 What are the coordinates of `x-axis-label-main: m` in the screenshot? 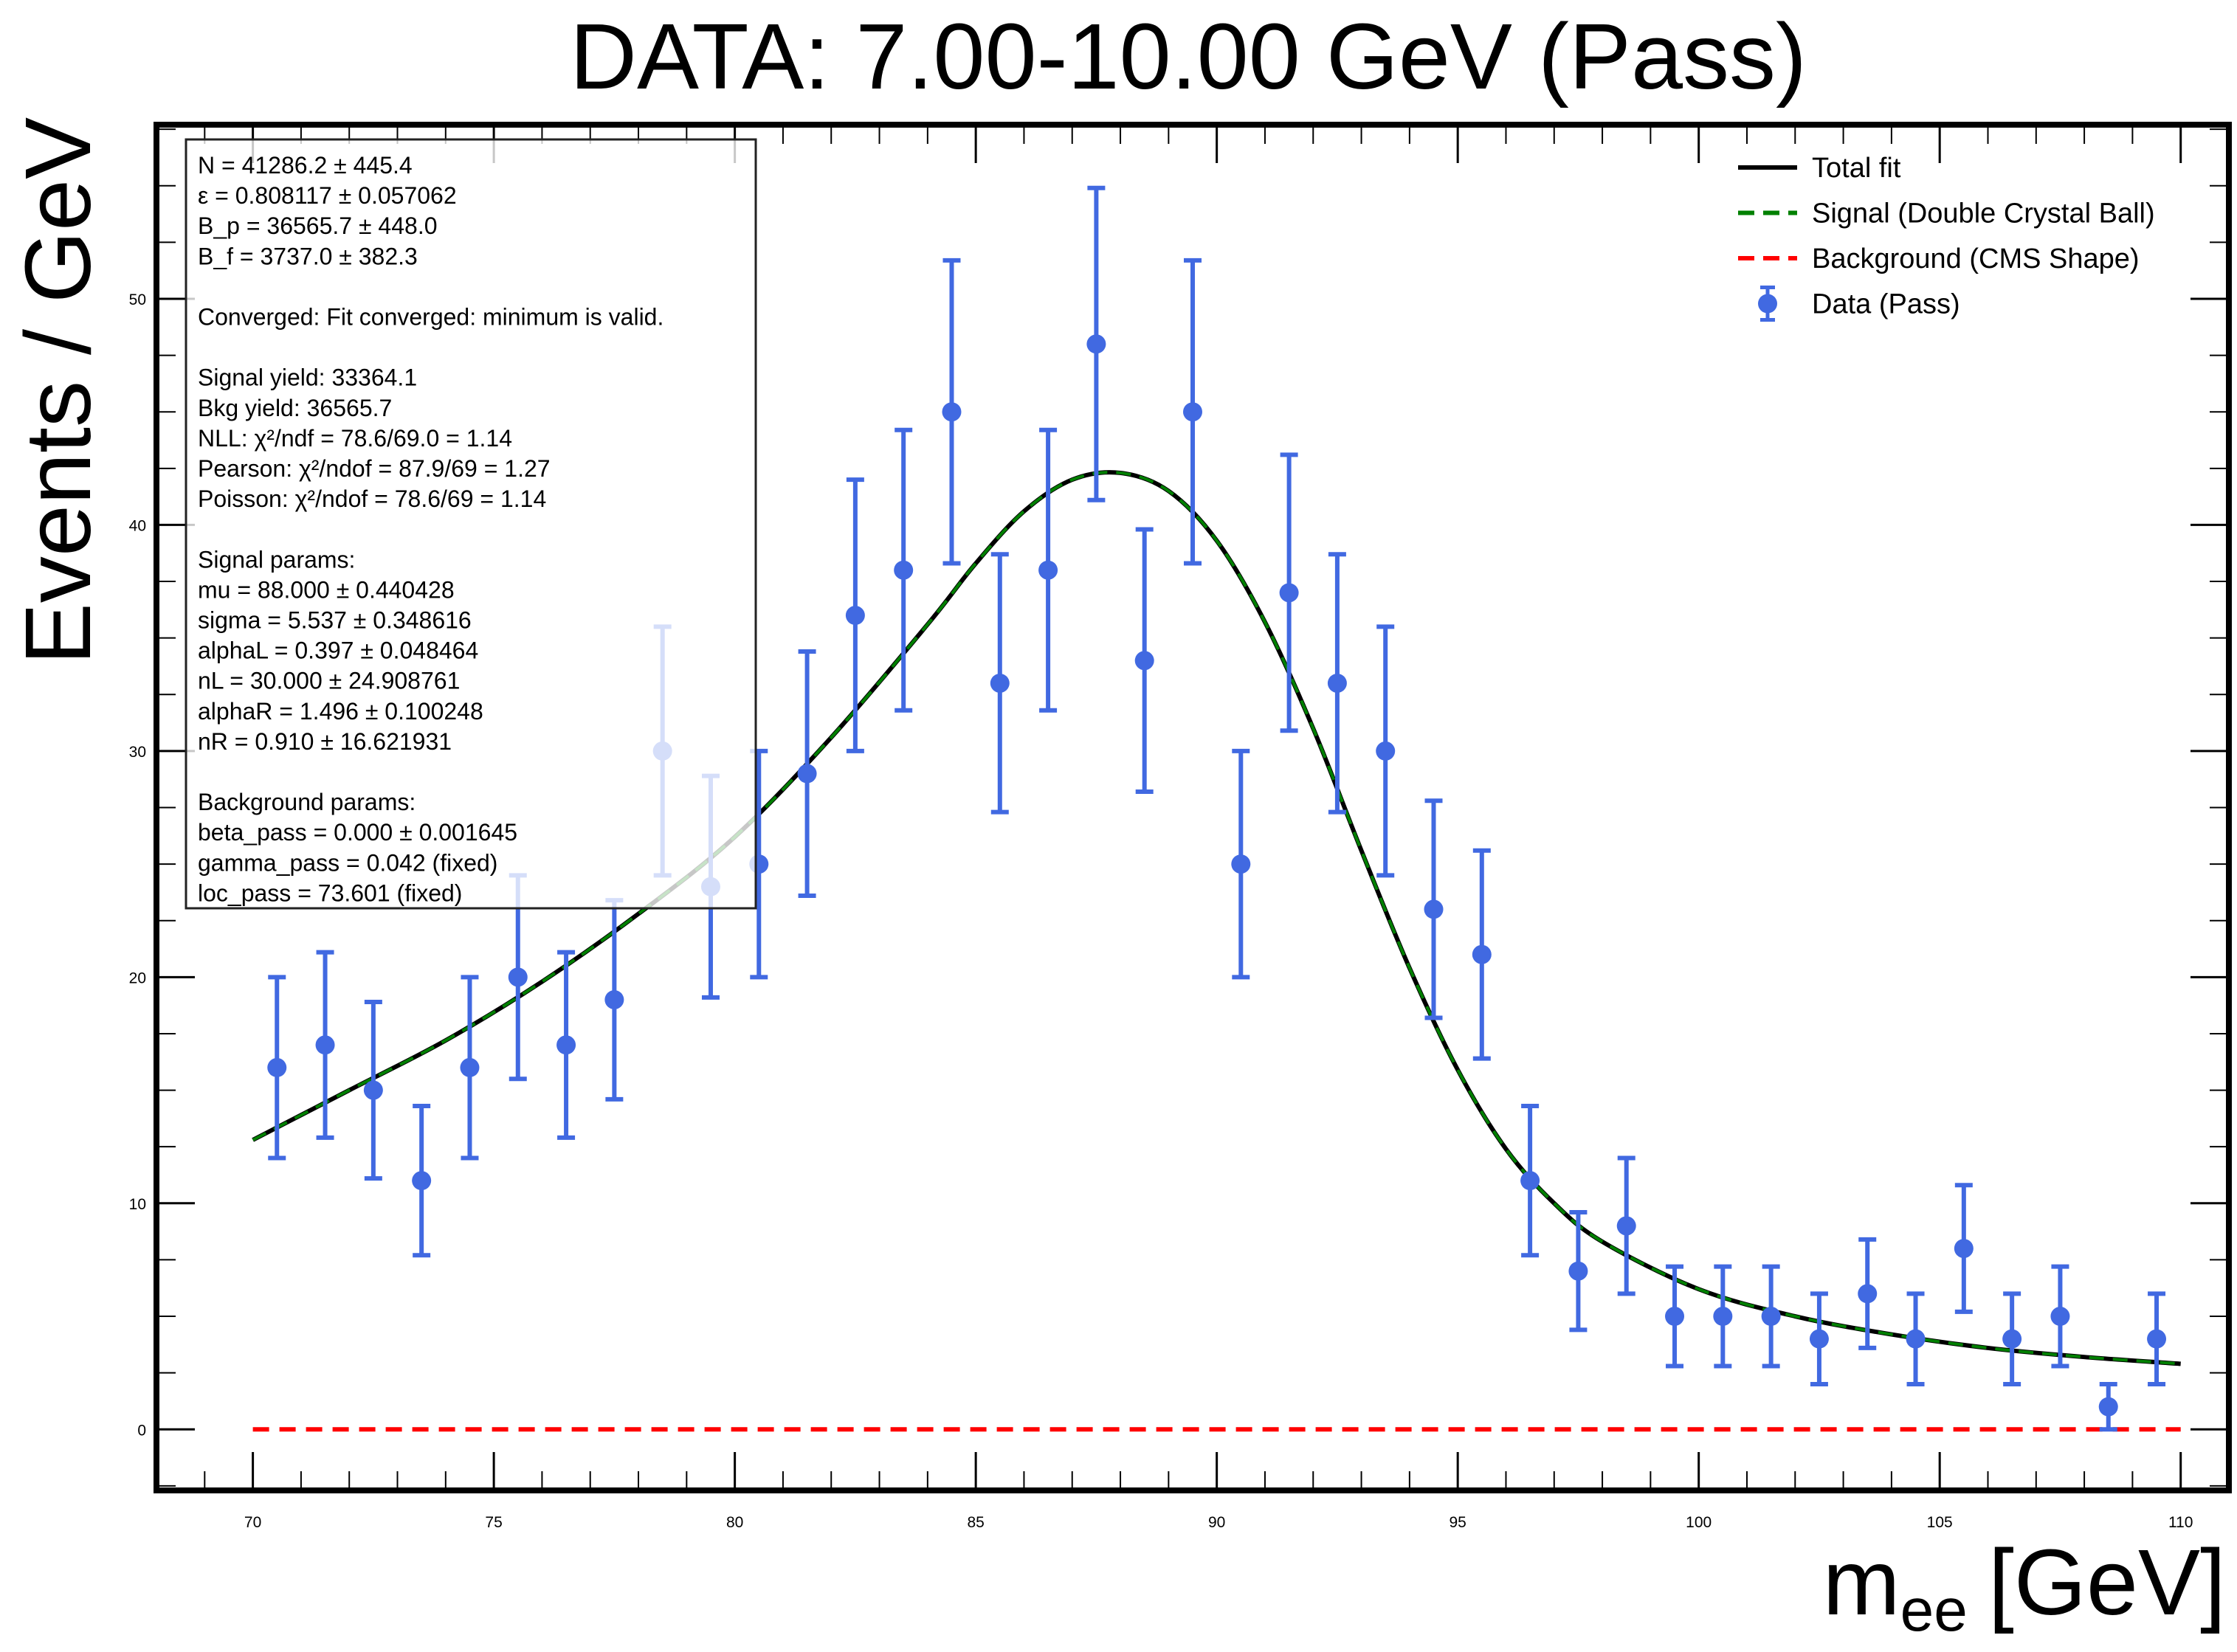 It's located at (1861, 1582).